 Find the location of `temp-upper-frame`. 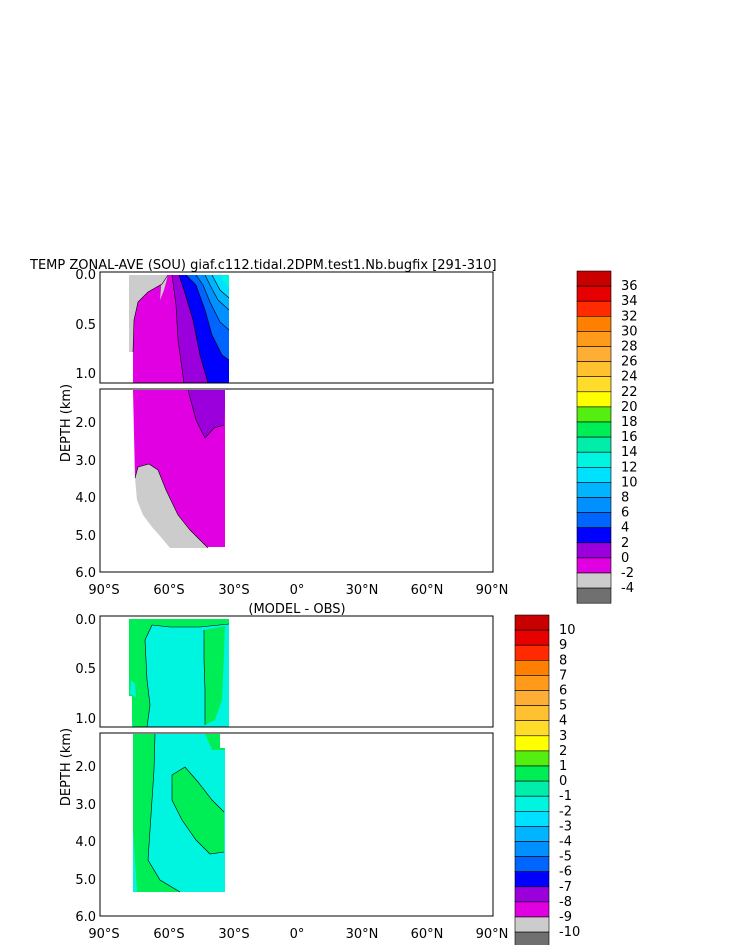

temp-upper-frame is located at coordinates (296, 327).